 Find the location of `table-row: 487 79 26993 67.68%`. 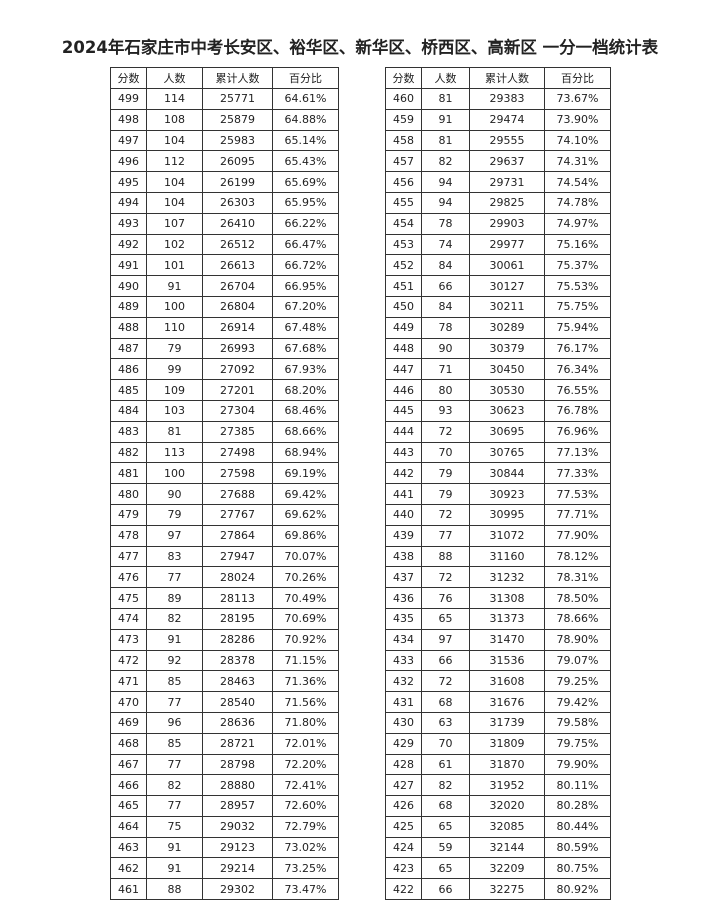

table-row: 487 79 26993 67.68% is located at coordinates (224, 348).